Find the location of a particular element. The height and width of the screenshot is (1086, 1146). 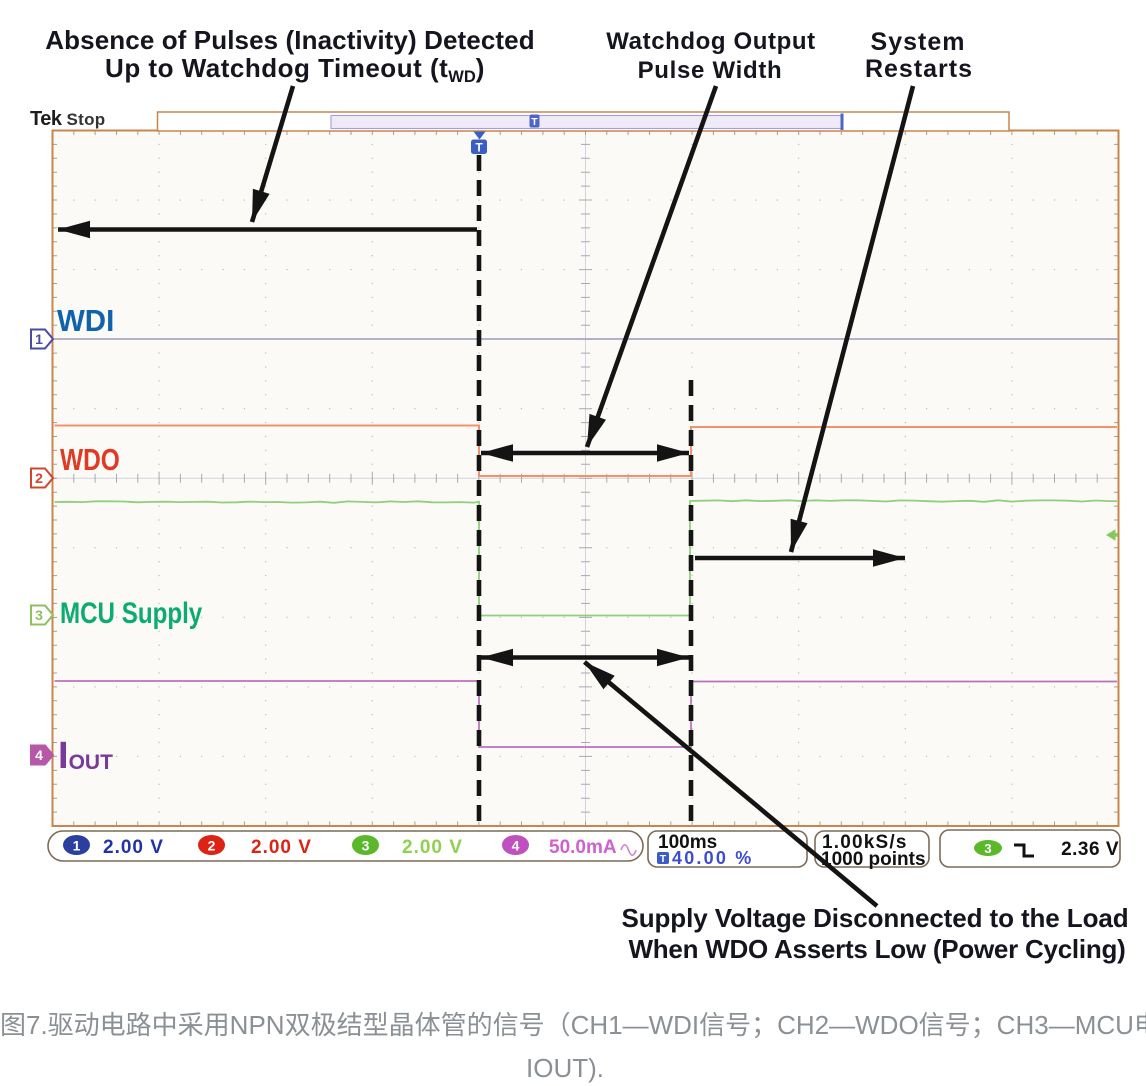

svg-text: 40.00 % is located at coordinates (712, 858).